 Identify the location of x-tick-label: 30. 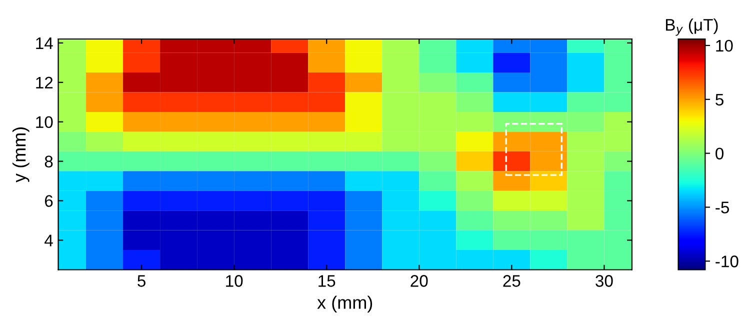
(604, 281).